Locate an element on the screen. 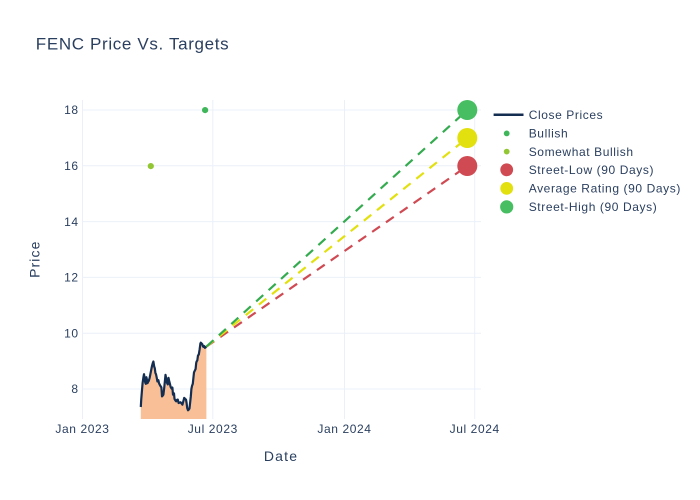 The width and height of the screenshot is (700, 500). svg-text: 14 is located at coordinates (71, 222).